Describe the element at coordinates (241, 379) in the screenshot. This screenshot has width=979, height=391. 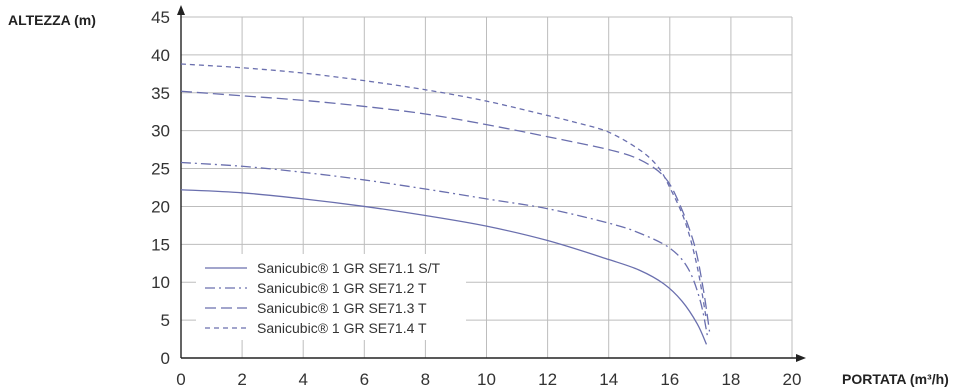
I see `x-tick-label: 2` at that location.